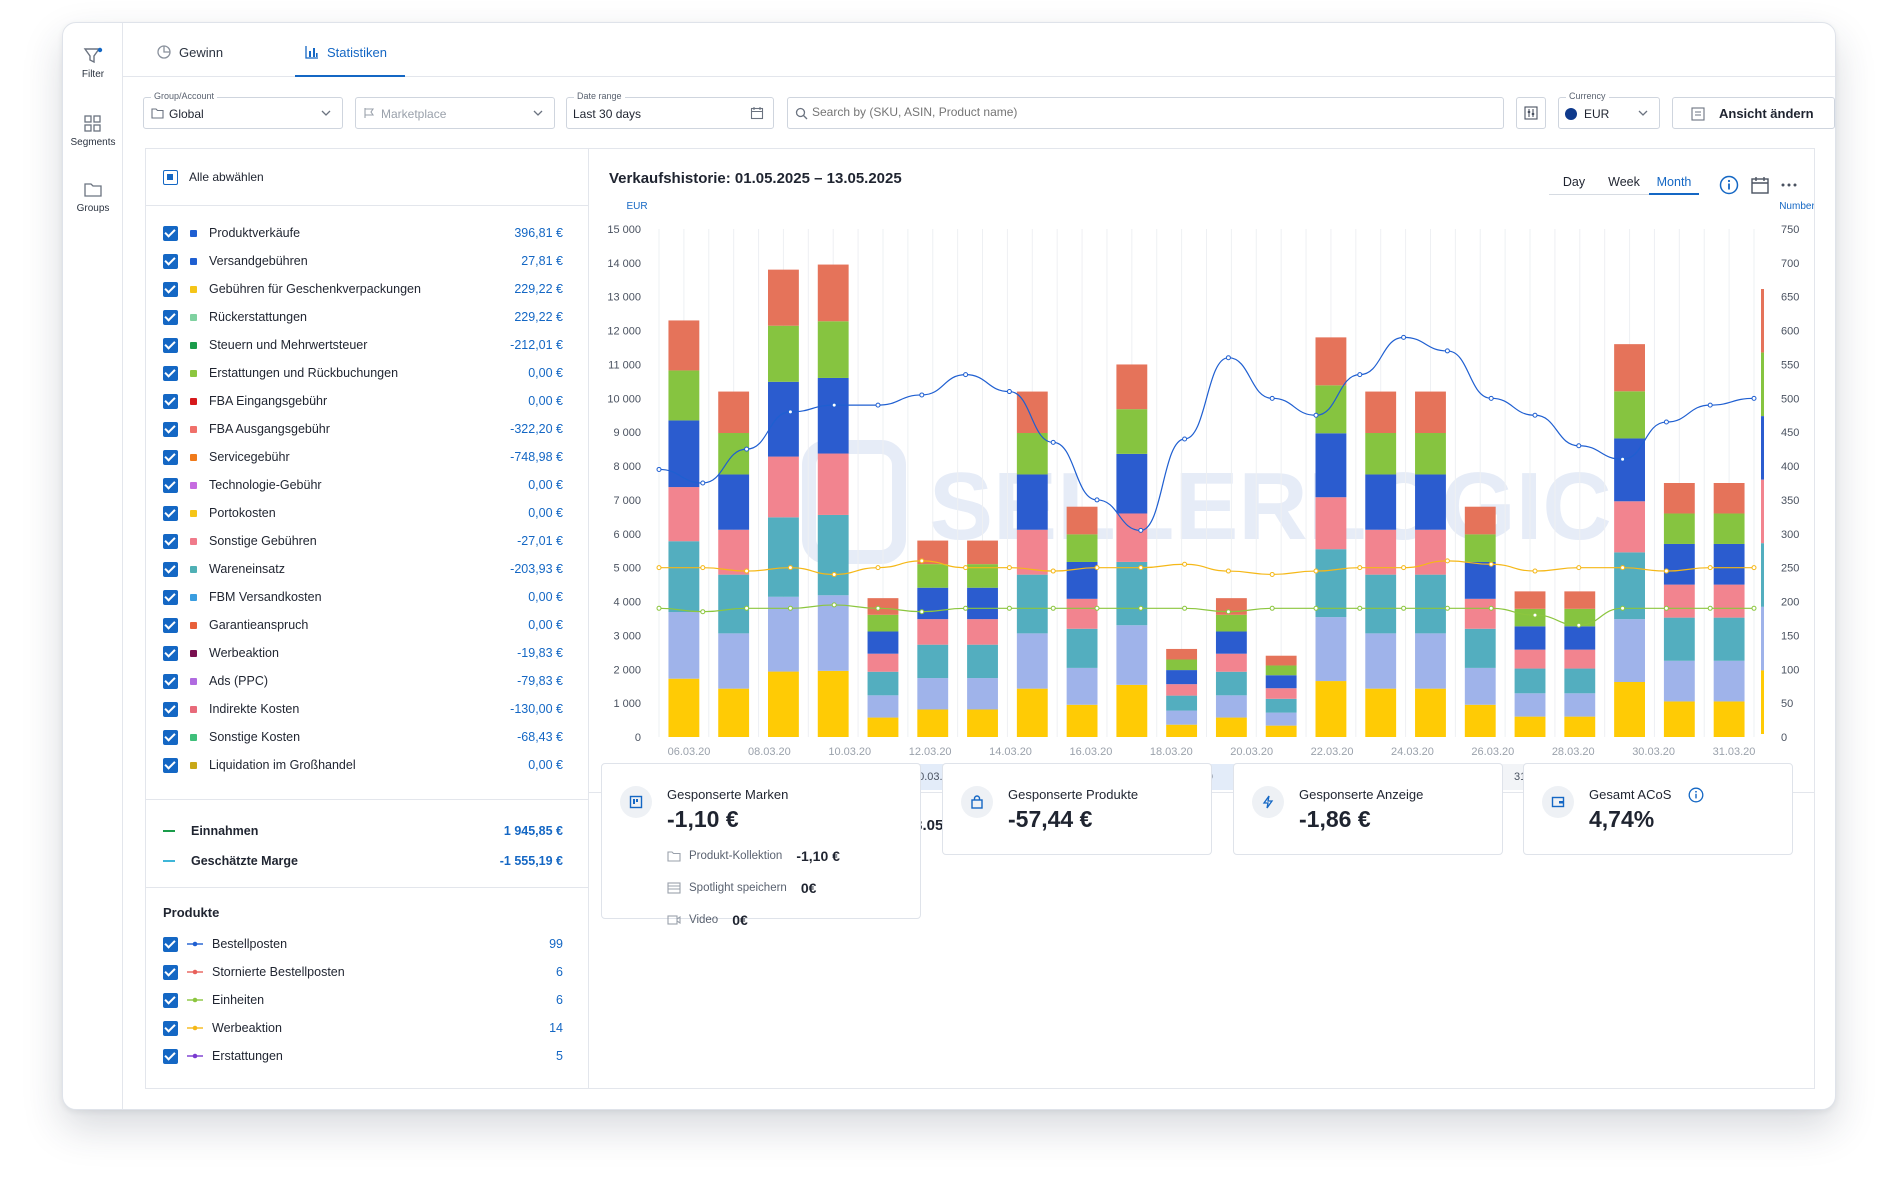 The height and width of the screenshot is (1181, 1890). What do you see at coordinates (1531, 113) in the screenshot?
I see `settings-button` at bounding box center [1531, 113].